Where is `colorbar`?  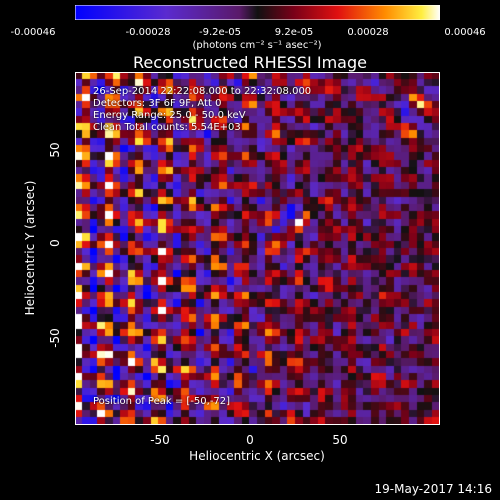 colorbar is located at coordinates (257, 12).